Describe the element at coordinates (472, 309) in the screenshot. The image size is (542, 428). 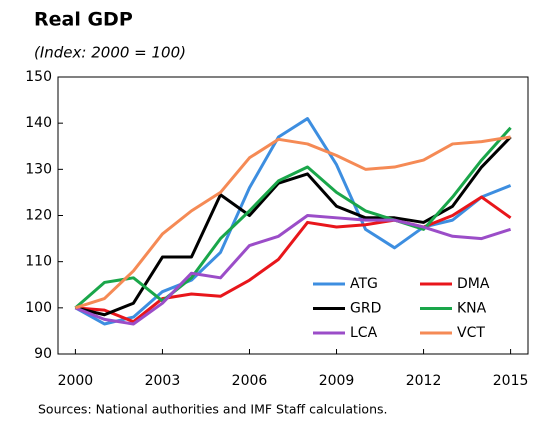
I see `legend-label: KNA` at that location.